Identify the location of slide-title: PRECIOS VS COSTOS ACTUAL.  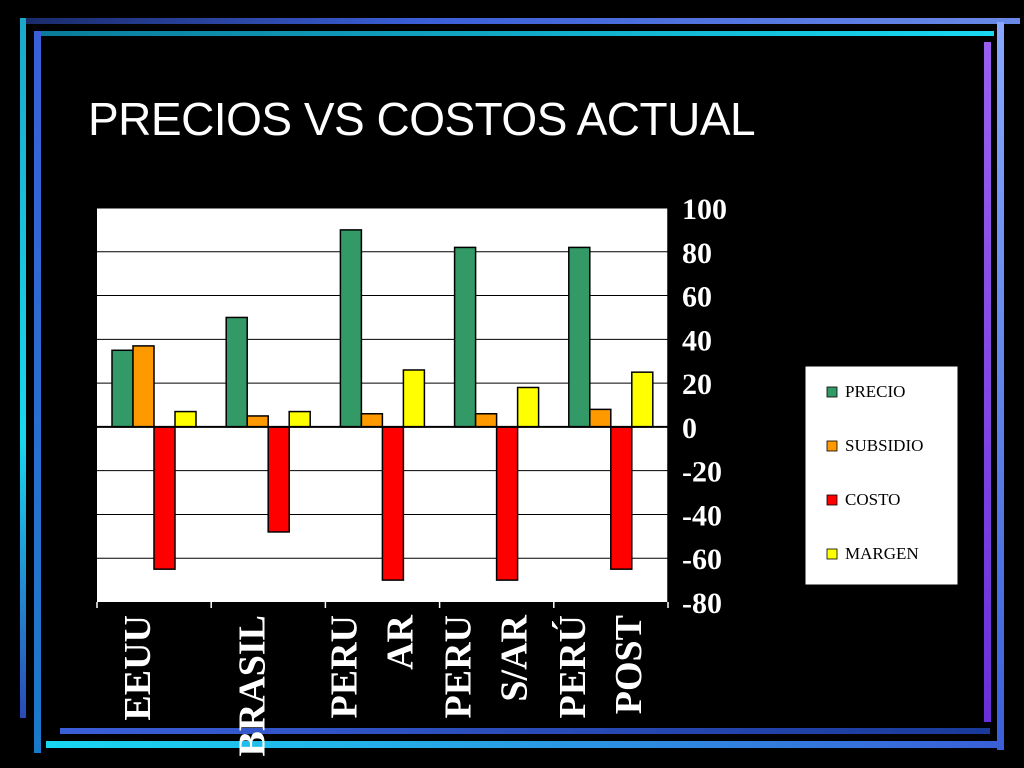
(422, 119).